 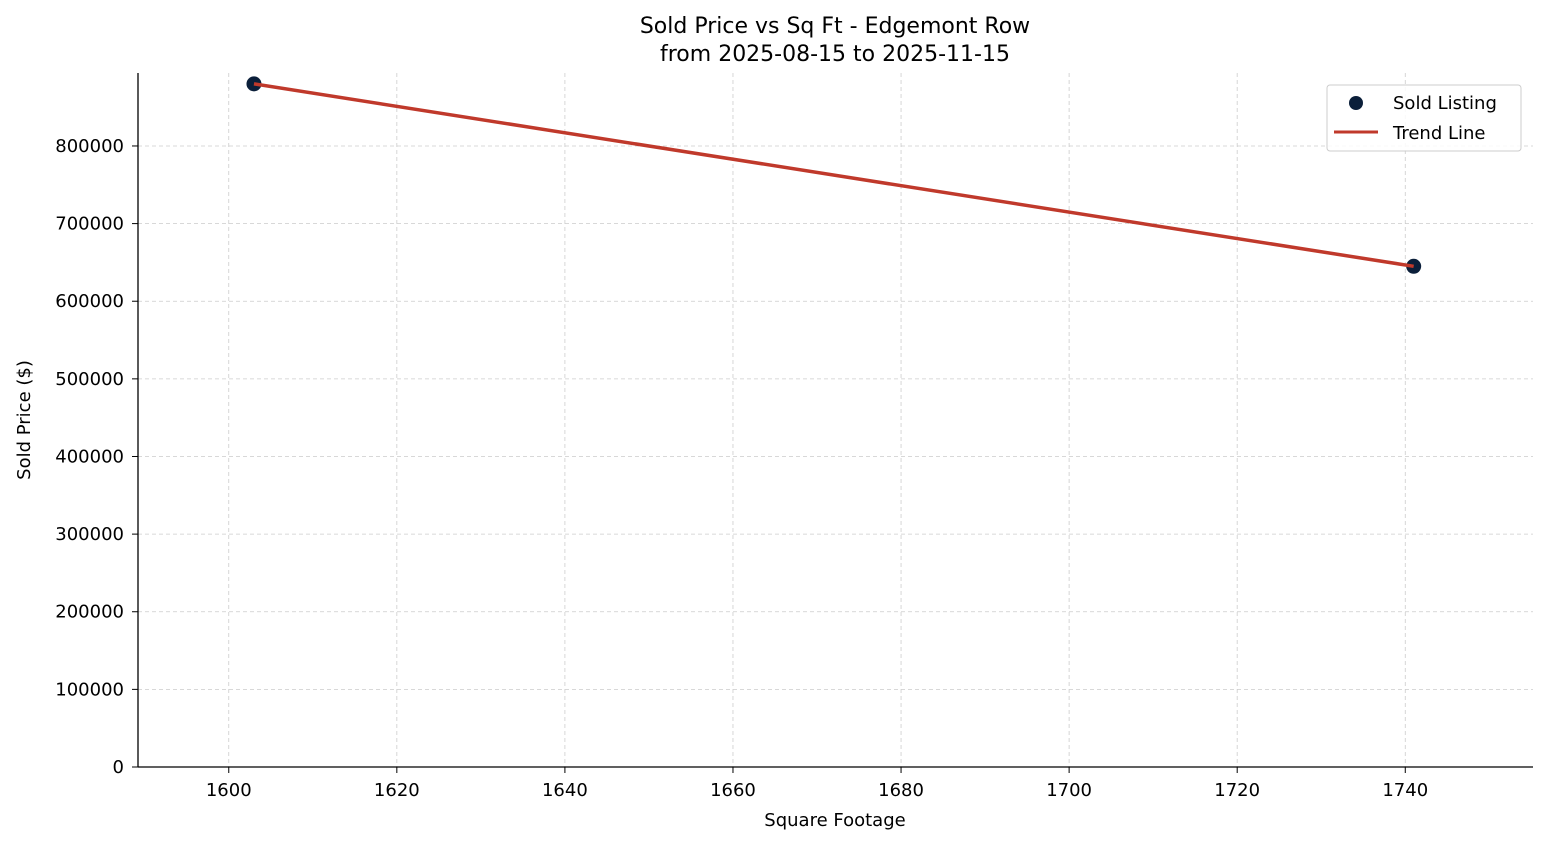 What do you see at coordinates (1237, 790) in the screenshot?
I see `x-tick-label: 1720` at bounding box center [1237, 790].